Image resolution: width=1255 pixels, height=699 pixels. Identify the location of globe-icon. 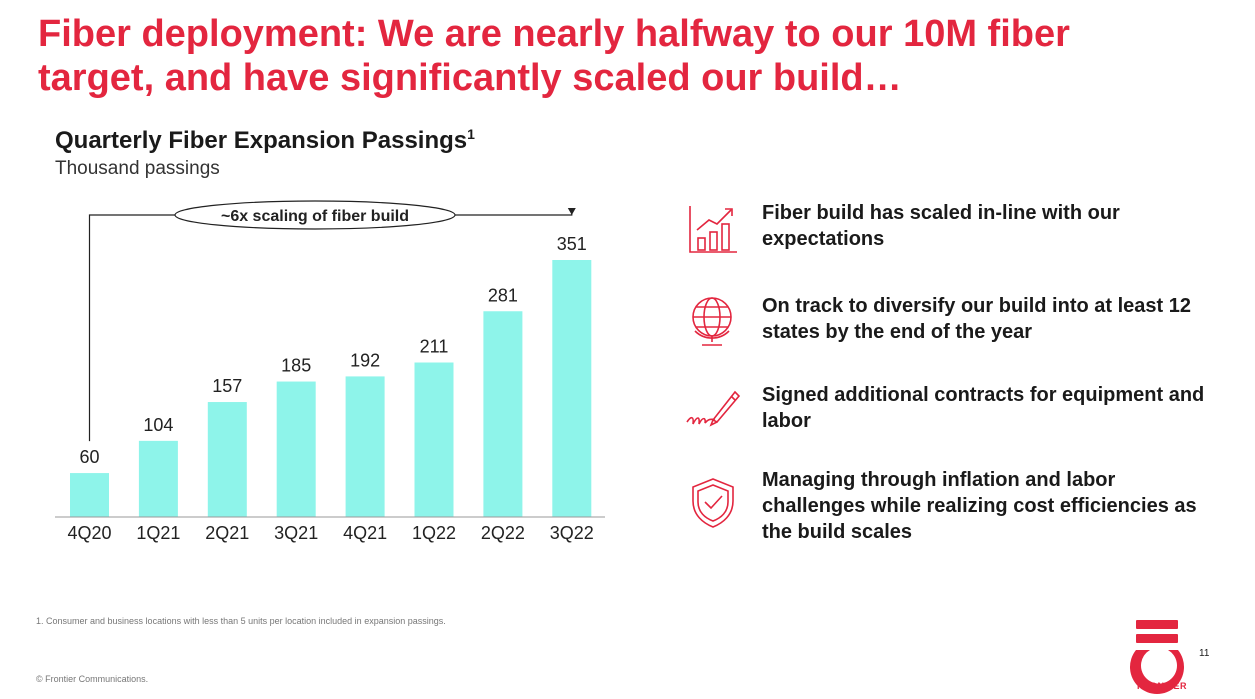
(712, 321).